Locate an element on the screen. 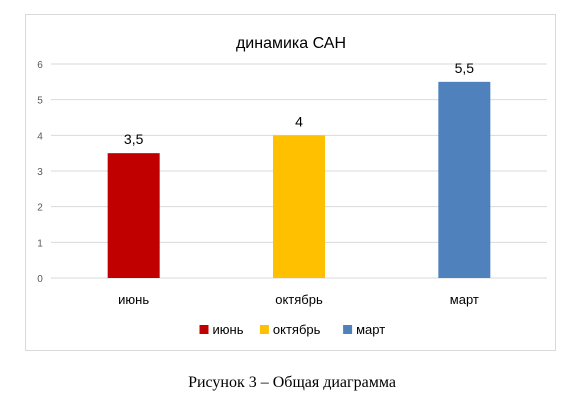 Image resolution: width=584 pixels, height=403 pixels. x-tick-label: октябрь is located at coordinates (299, 299).